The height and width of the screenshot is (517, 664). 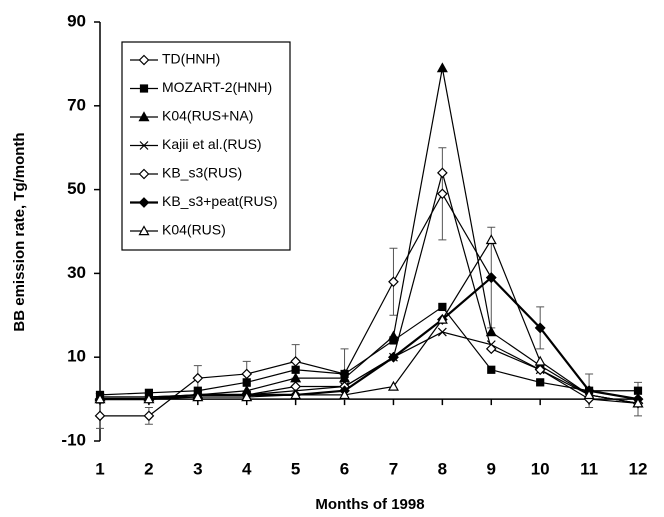 What do you see at coordinates (76, 20) in the screenshot?
I see `y-tick-label: 90` at bounding box center [76, 20].